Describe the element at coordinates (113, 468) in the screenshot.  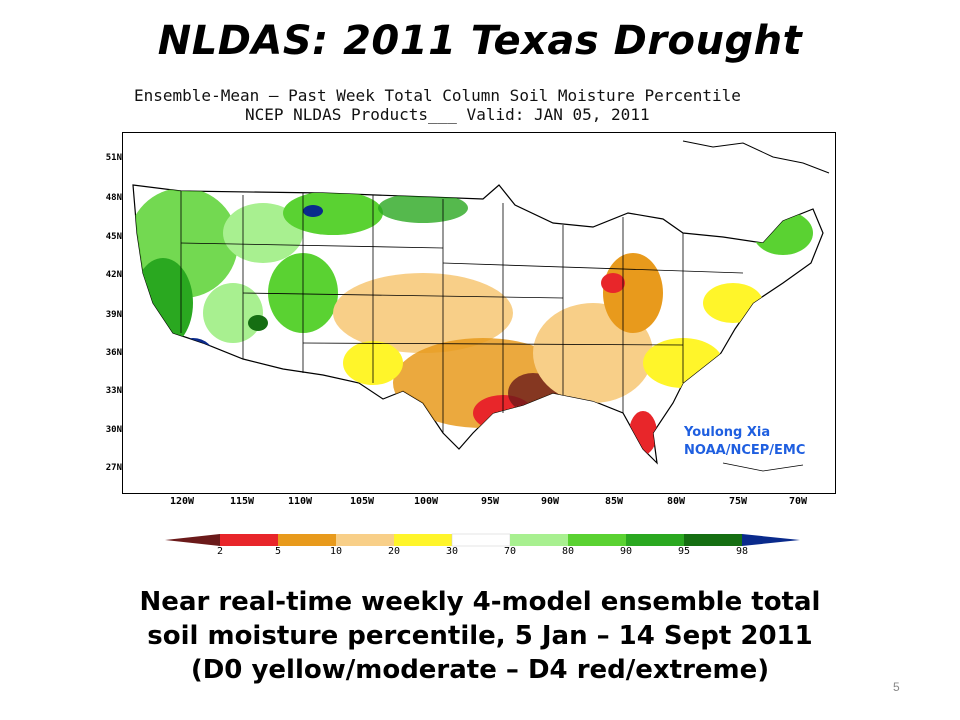
I see `lat-label: 27N` at that location.